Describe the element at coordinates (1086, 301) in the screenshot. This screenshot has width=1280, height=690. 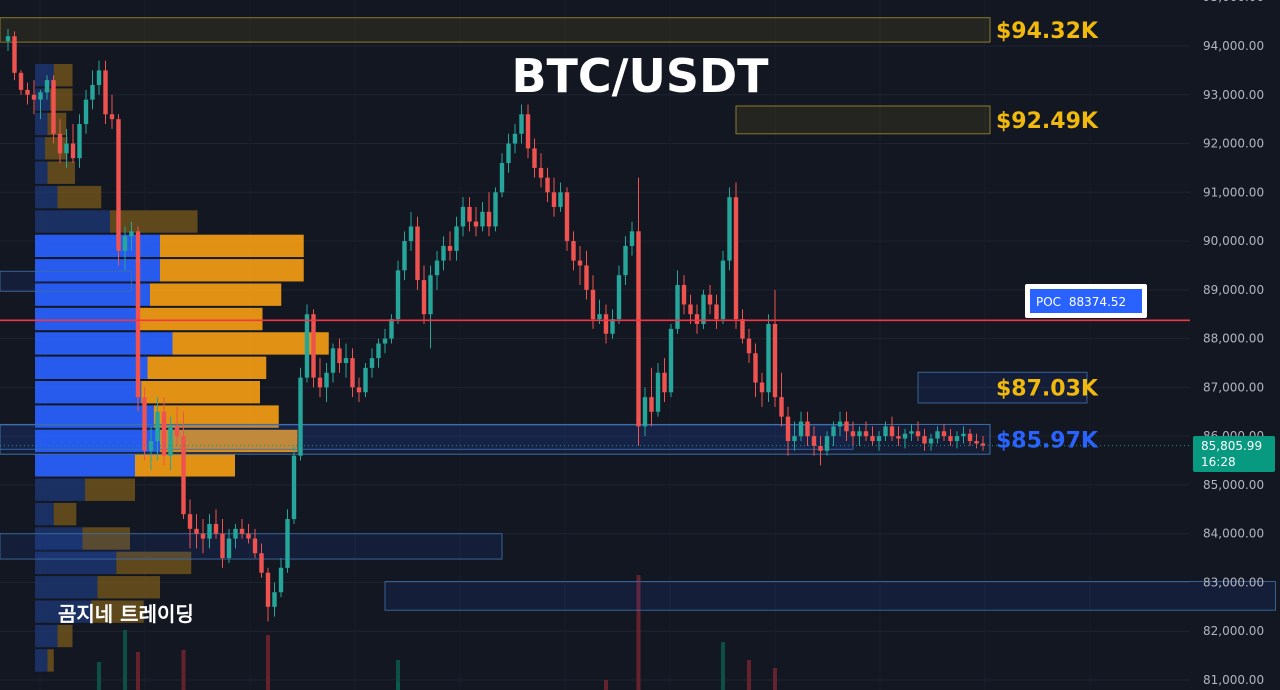
I see `poc-label: POC 88374.52` at that location.